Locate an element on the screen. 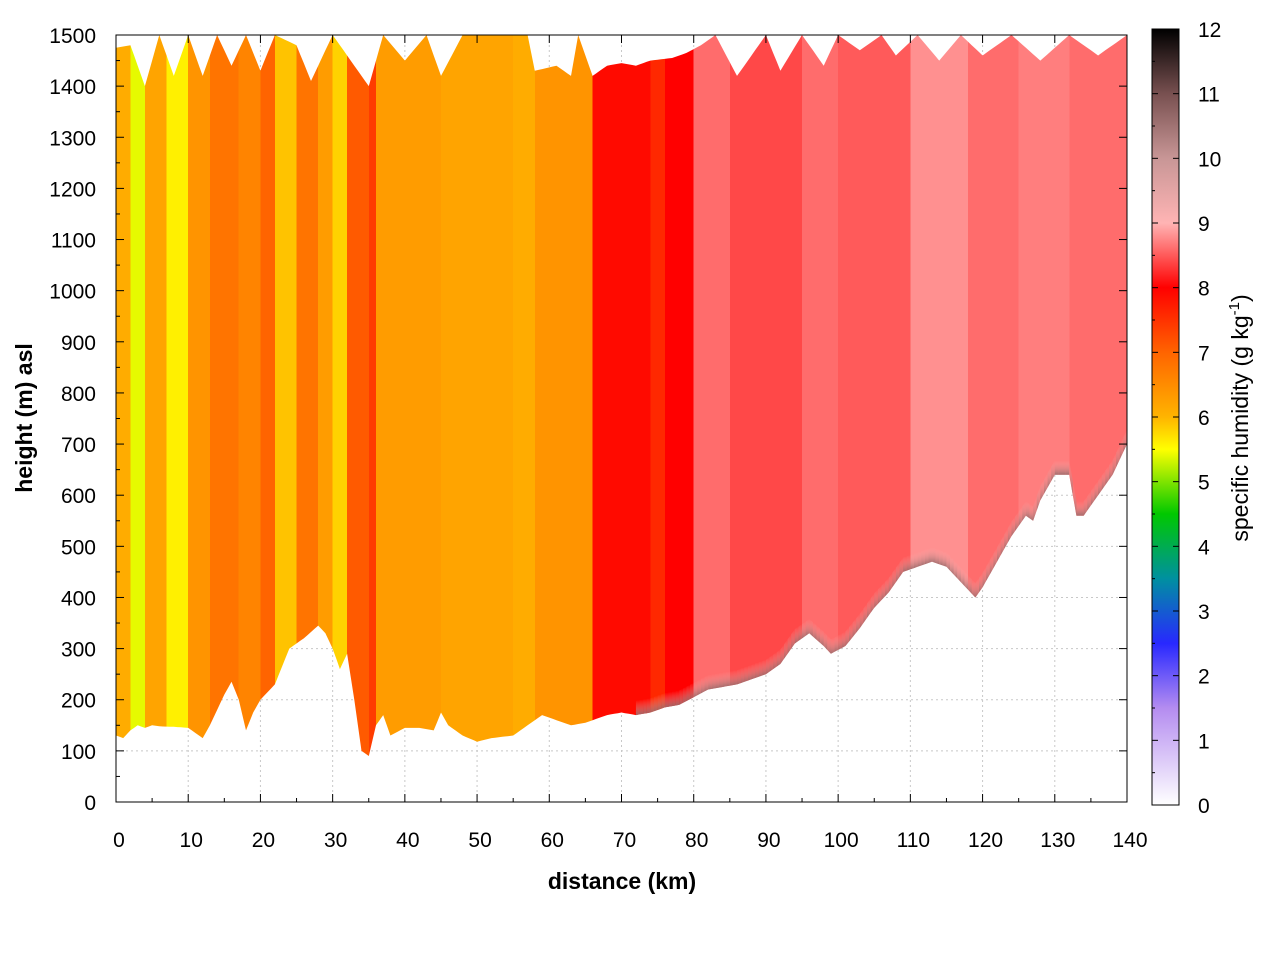  y-tick-label: 900 is located at coordinates (78, 343).